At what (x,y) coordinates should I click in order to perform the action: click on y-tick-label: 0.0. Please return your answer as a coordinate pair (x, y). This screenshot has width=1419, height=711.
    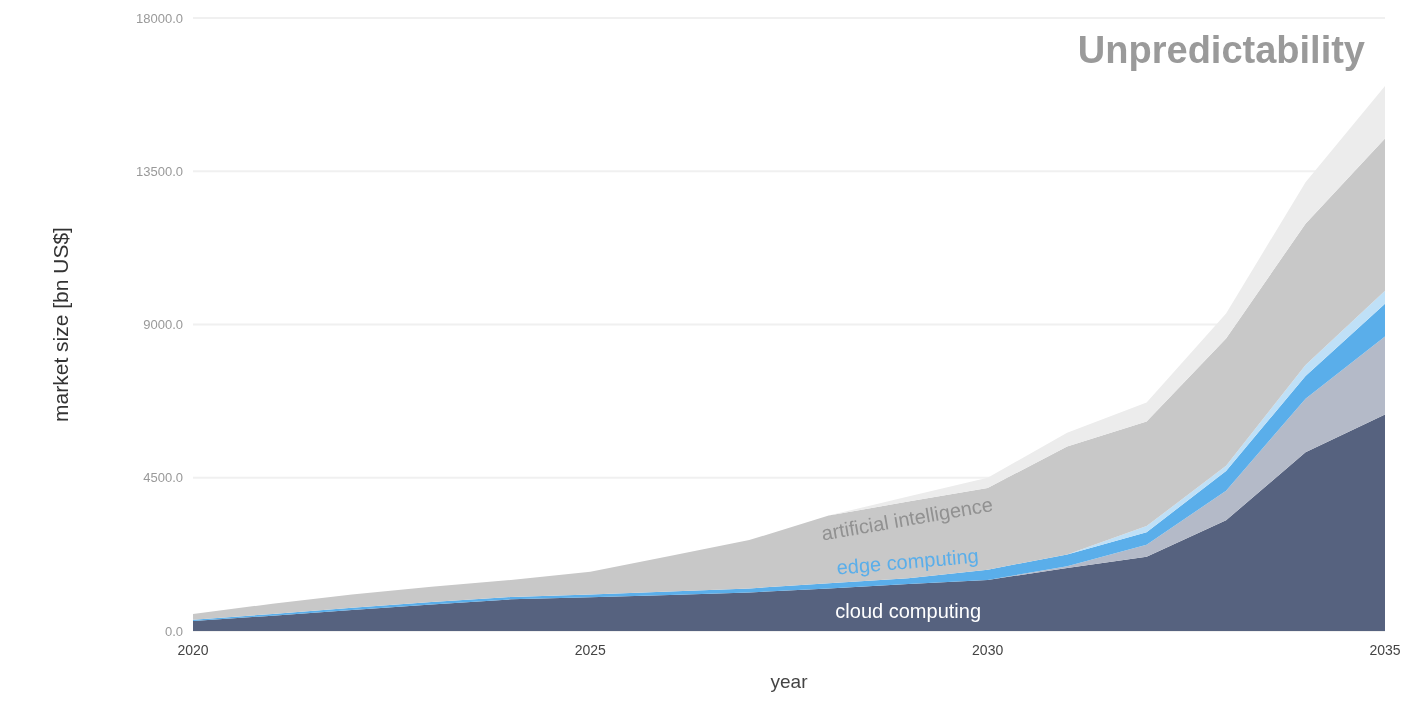
    Looking at the image, I should click on (173, 631).